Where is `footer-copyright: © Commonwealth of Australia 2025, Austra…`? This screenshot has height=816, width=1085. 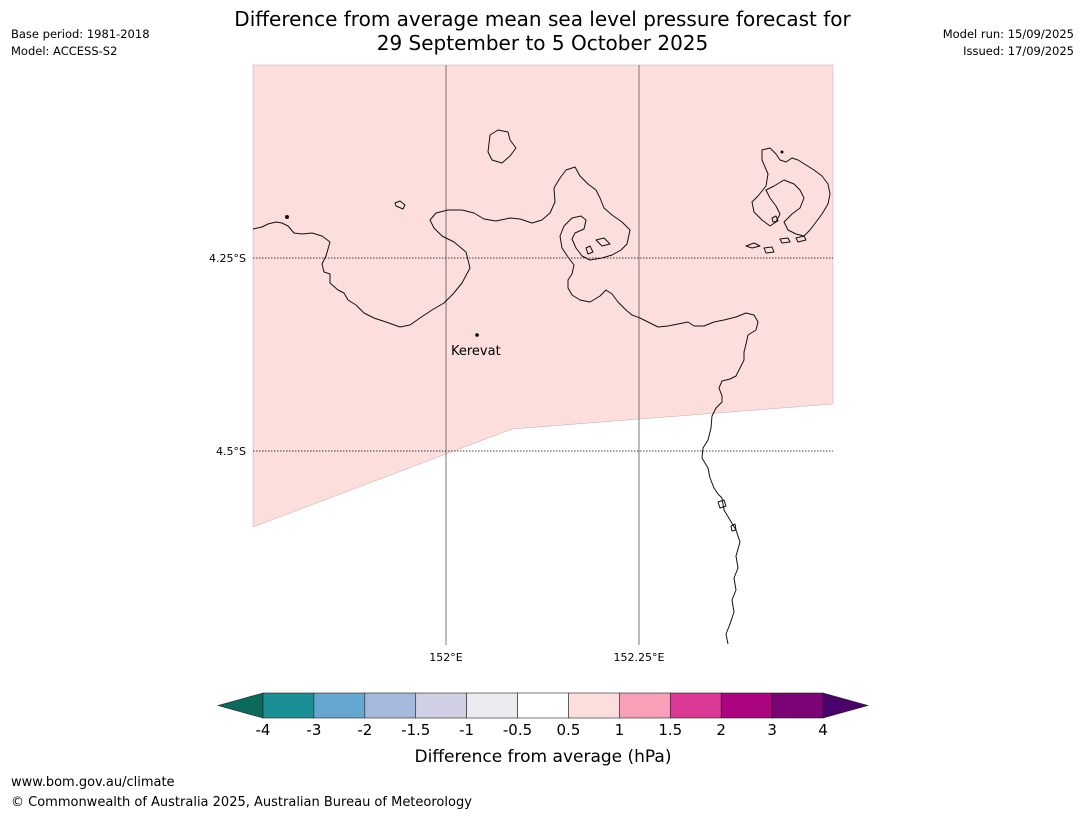
footer-copyright: © Commonwealth of Australia 2025, Austra… is located at coordinates (241, 802).